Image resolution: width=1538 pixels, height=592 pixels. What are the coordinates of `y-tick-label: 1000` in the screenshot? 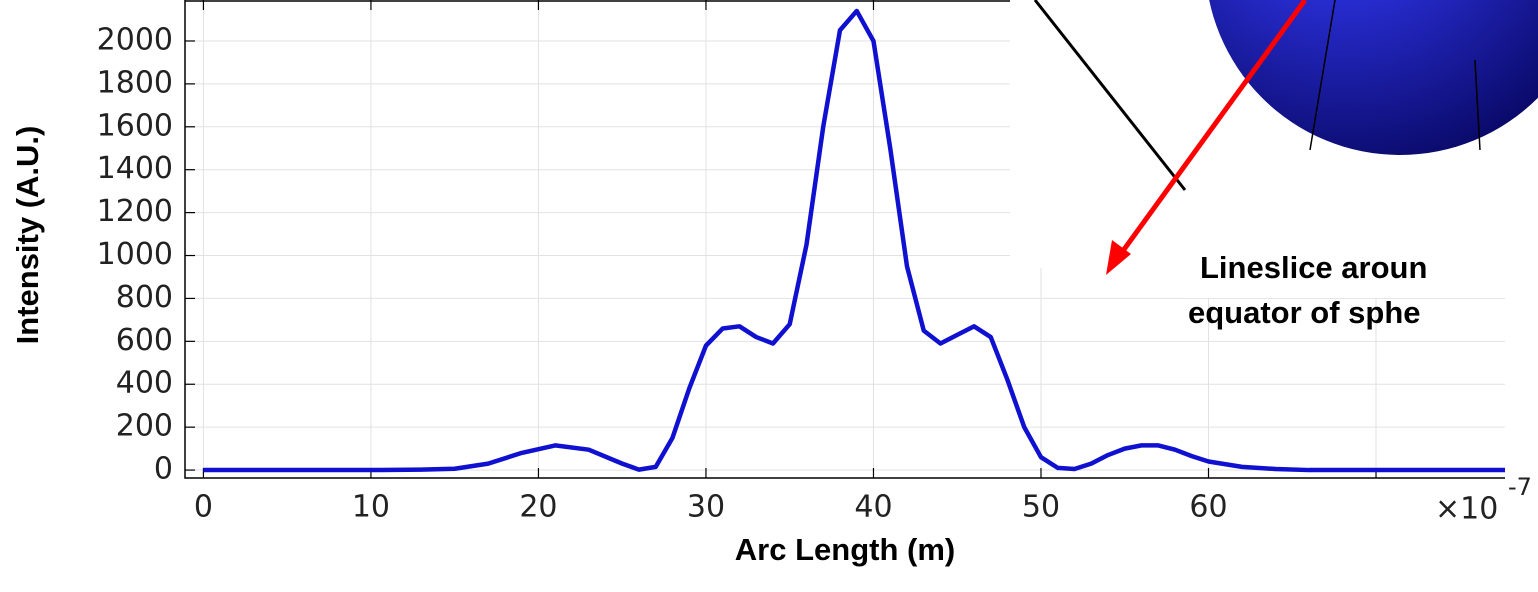 It's located at (135, 254).